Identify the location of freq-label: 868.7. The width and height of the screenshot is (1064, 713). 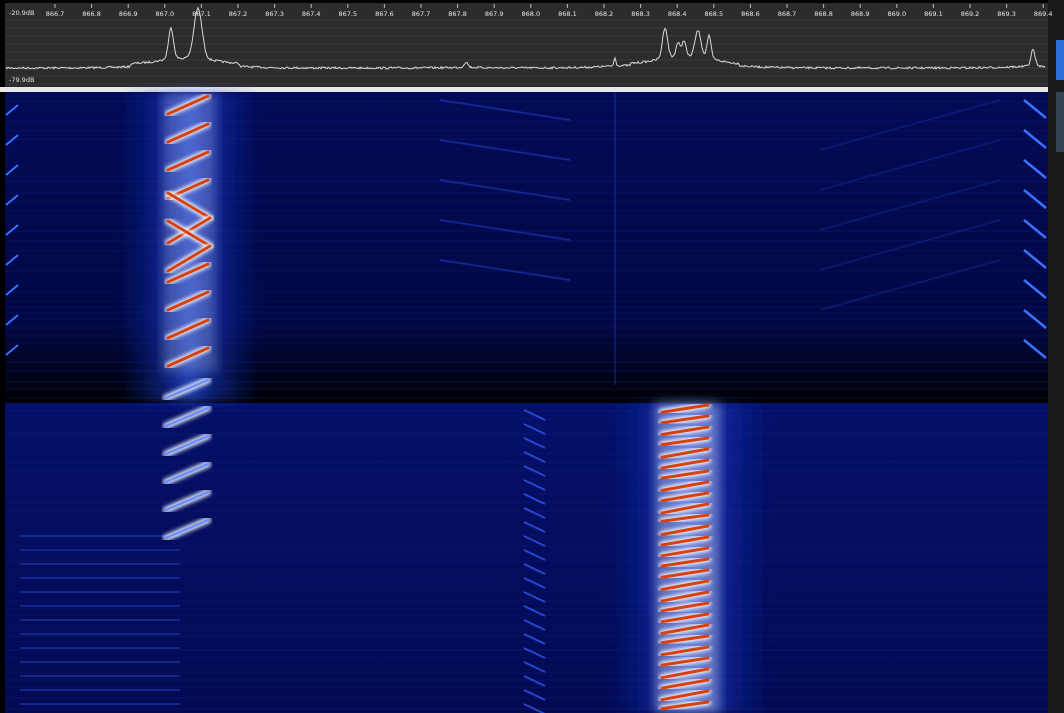
(787, 14).